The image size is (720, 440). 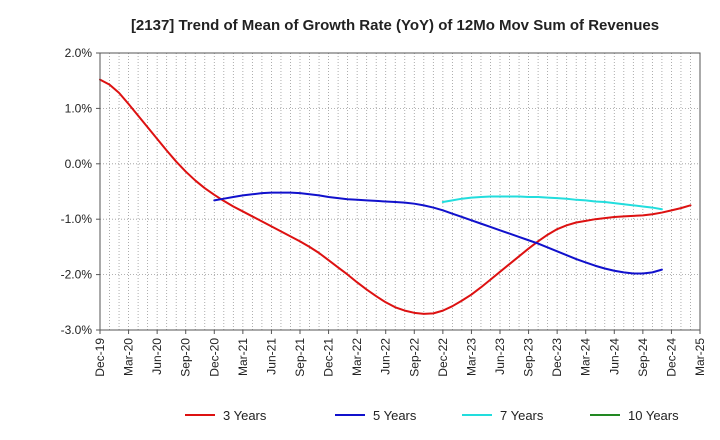 I want to click on x-tick-label: Jun-22, so click(x=386, y=356).